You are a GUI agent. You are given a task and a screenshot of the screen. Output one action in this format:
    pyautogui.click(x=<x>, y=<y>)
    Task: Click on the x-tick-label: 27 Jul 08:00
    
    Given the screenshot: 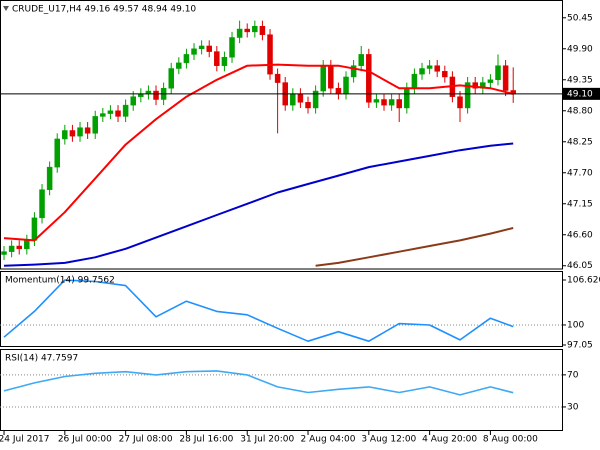 What is the action you would take?
    pyautogui.click(x=146, y=440)
    